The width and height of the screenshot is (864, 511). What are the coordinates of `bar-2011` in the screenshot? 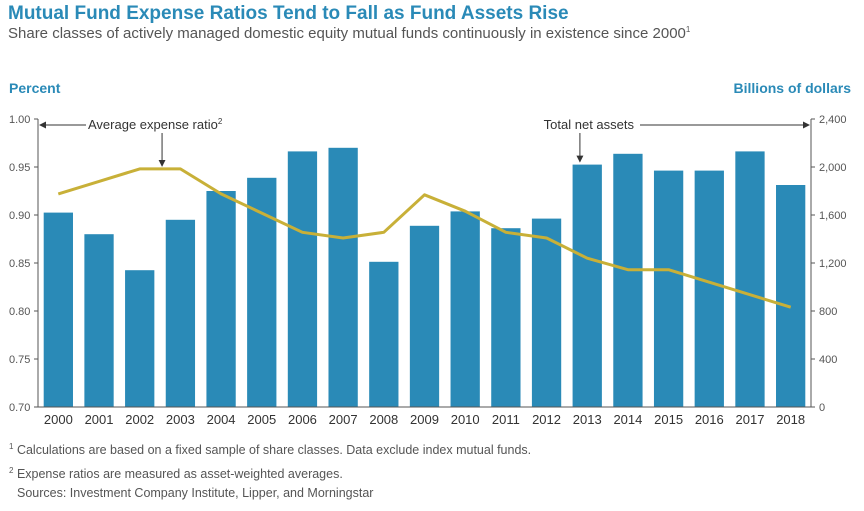 It's located at (506, 317).